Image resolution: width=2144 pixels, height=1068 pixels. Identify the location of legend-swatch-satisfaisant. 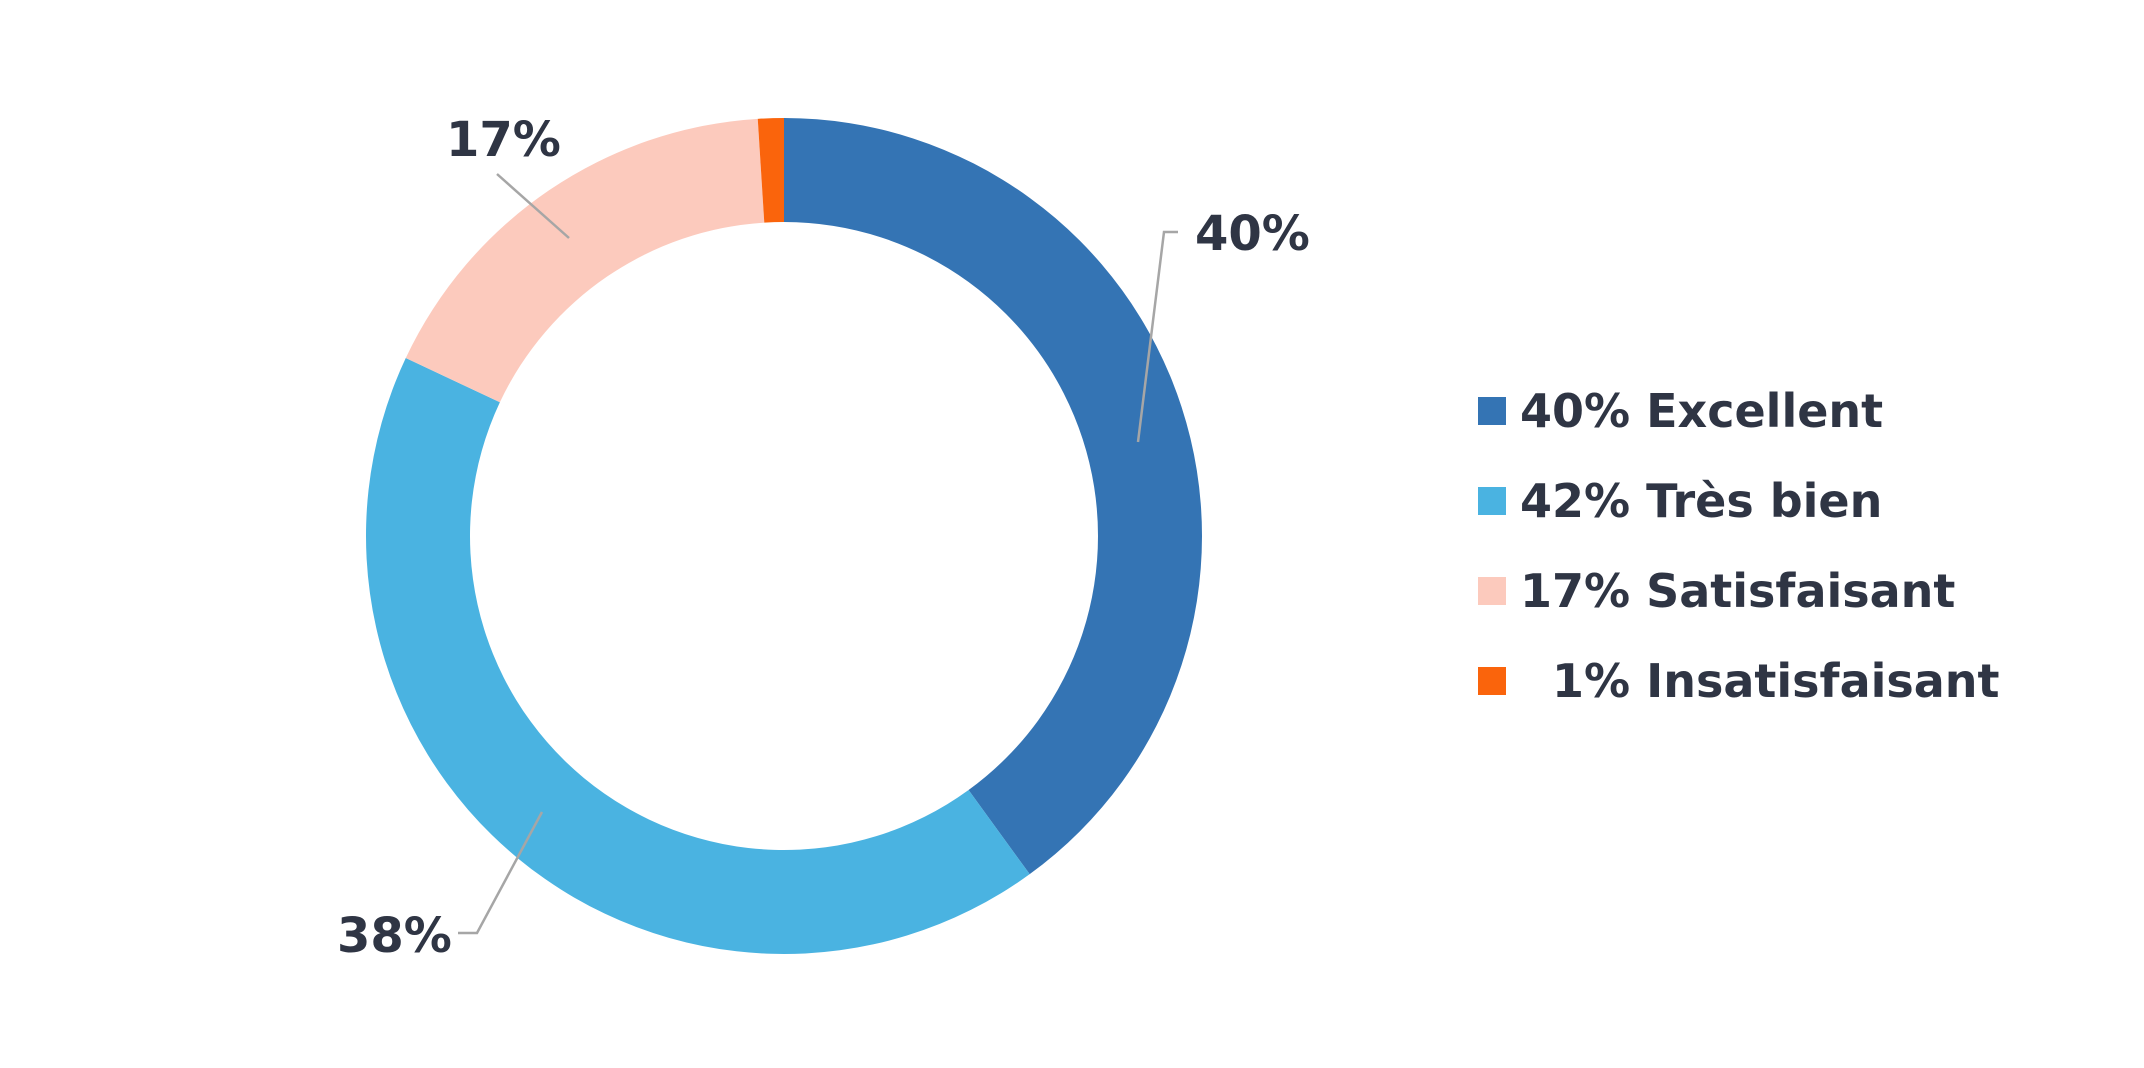
(1492, 591).